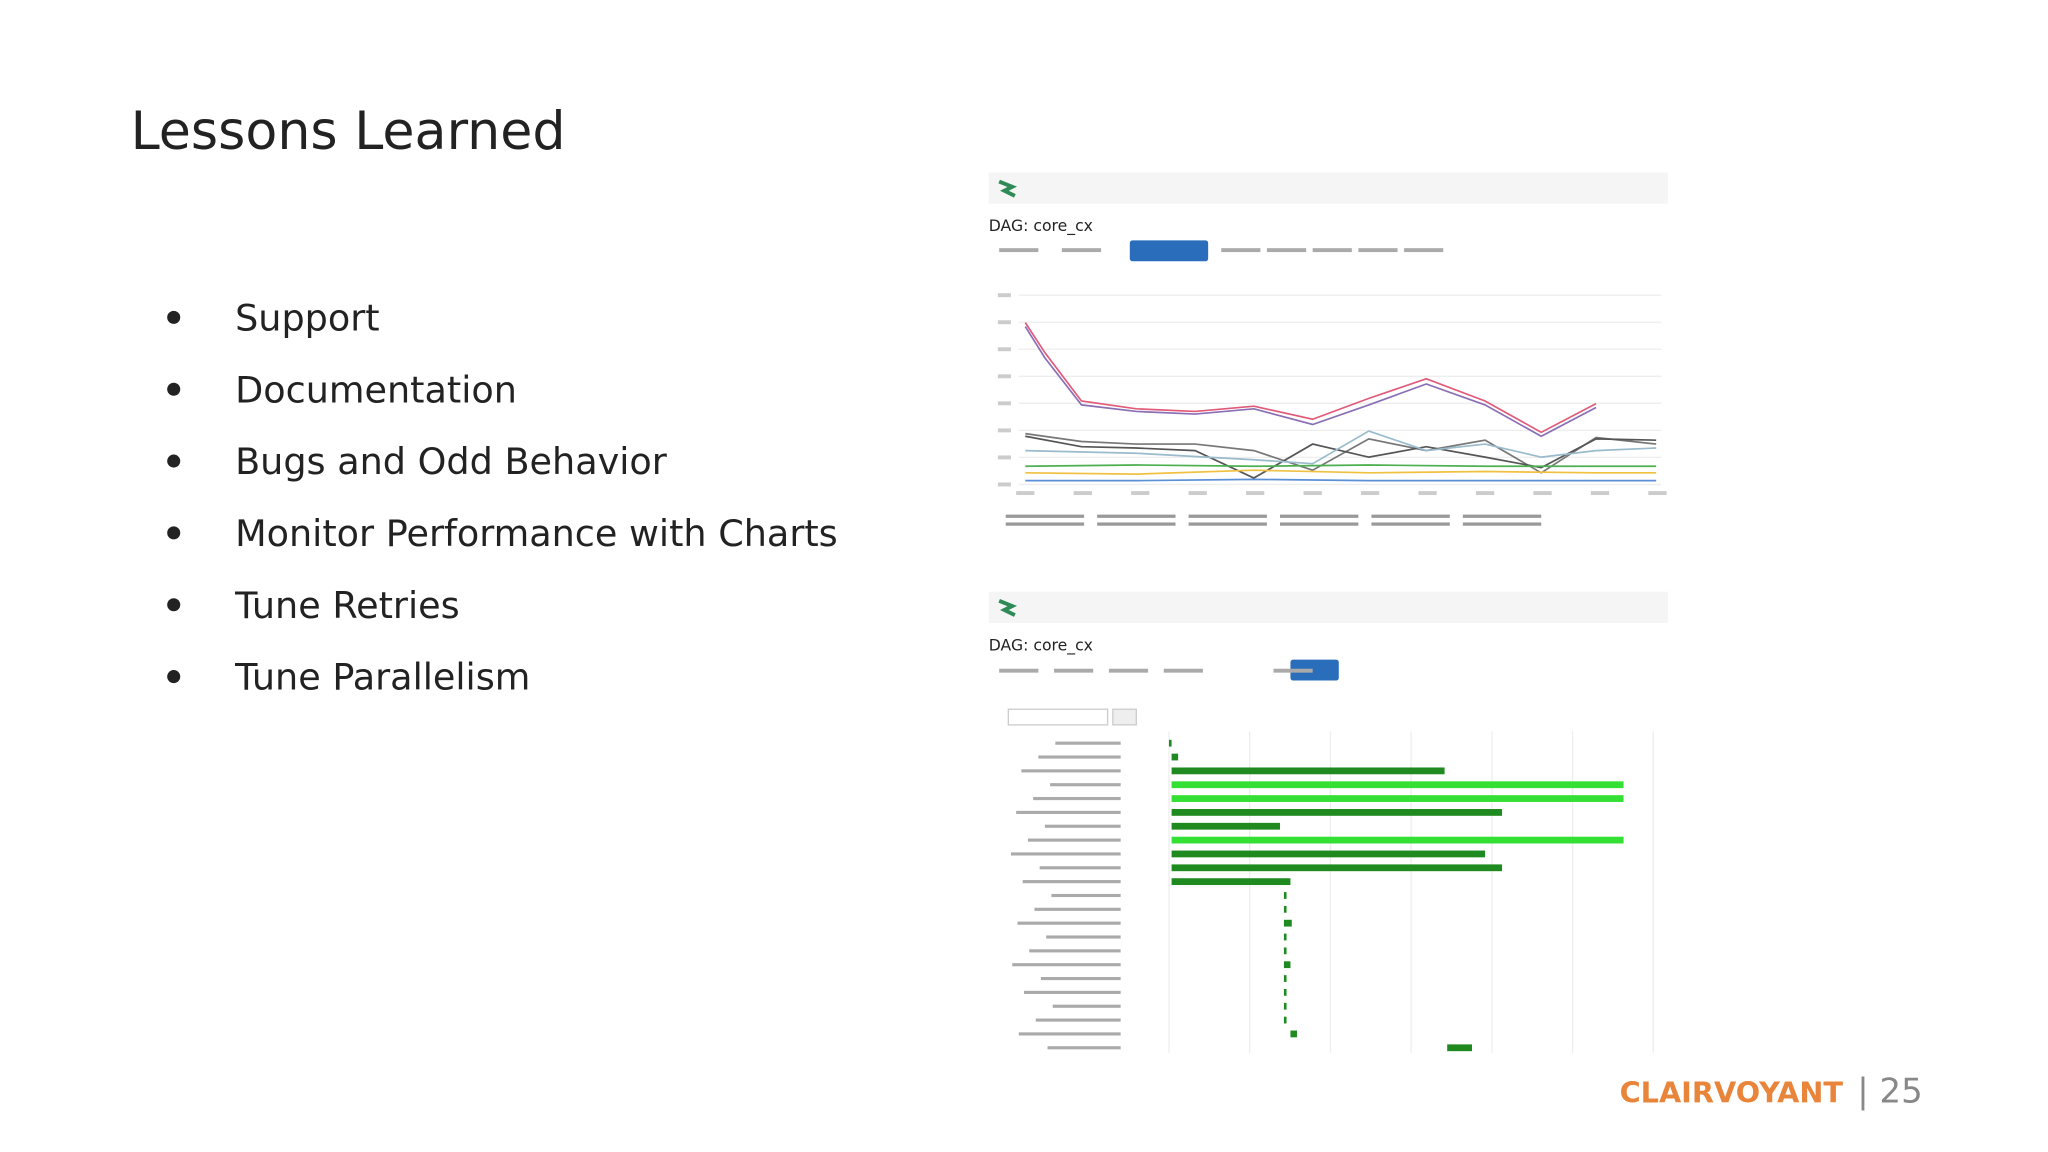  What do you see at coordinates (1124, 717) in the screenshot?
I see `go-button` at bounding box center [1124, 717].